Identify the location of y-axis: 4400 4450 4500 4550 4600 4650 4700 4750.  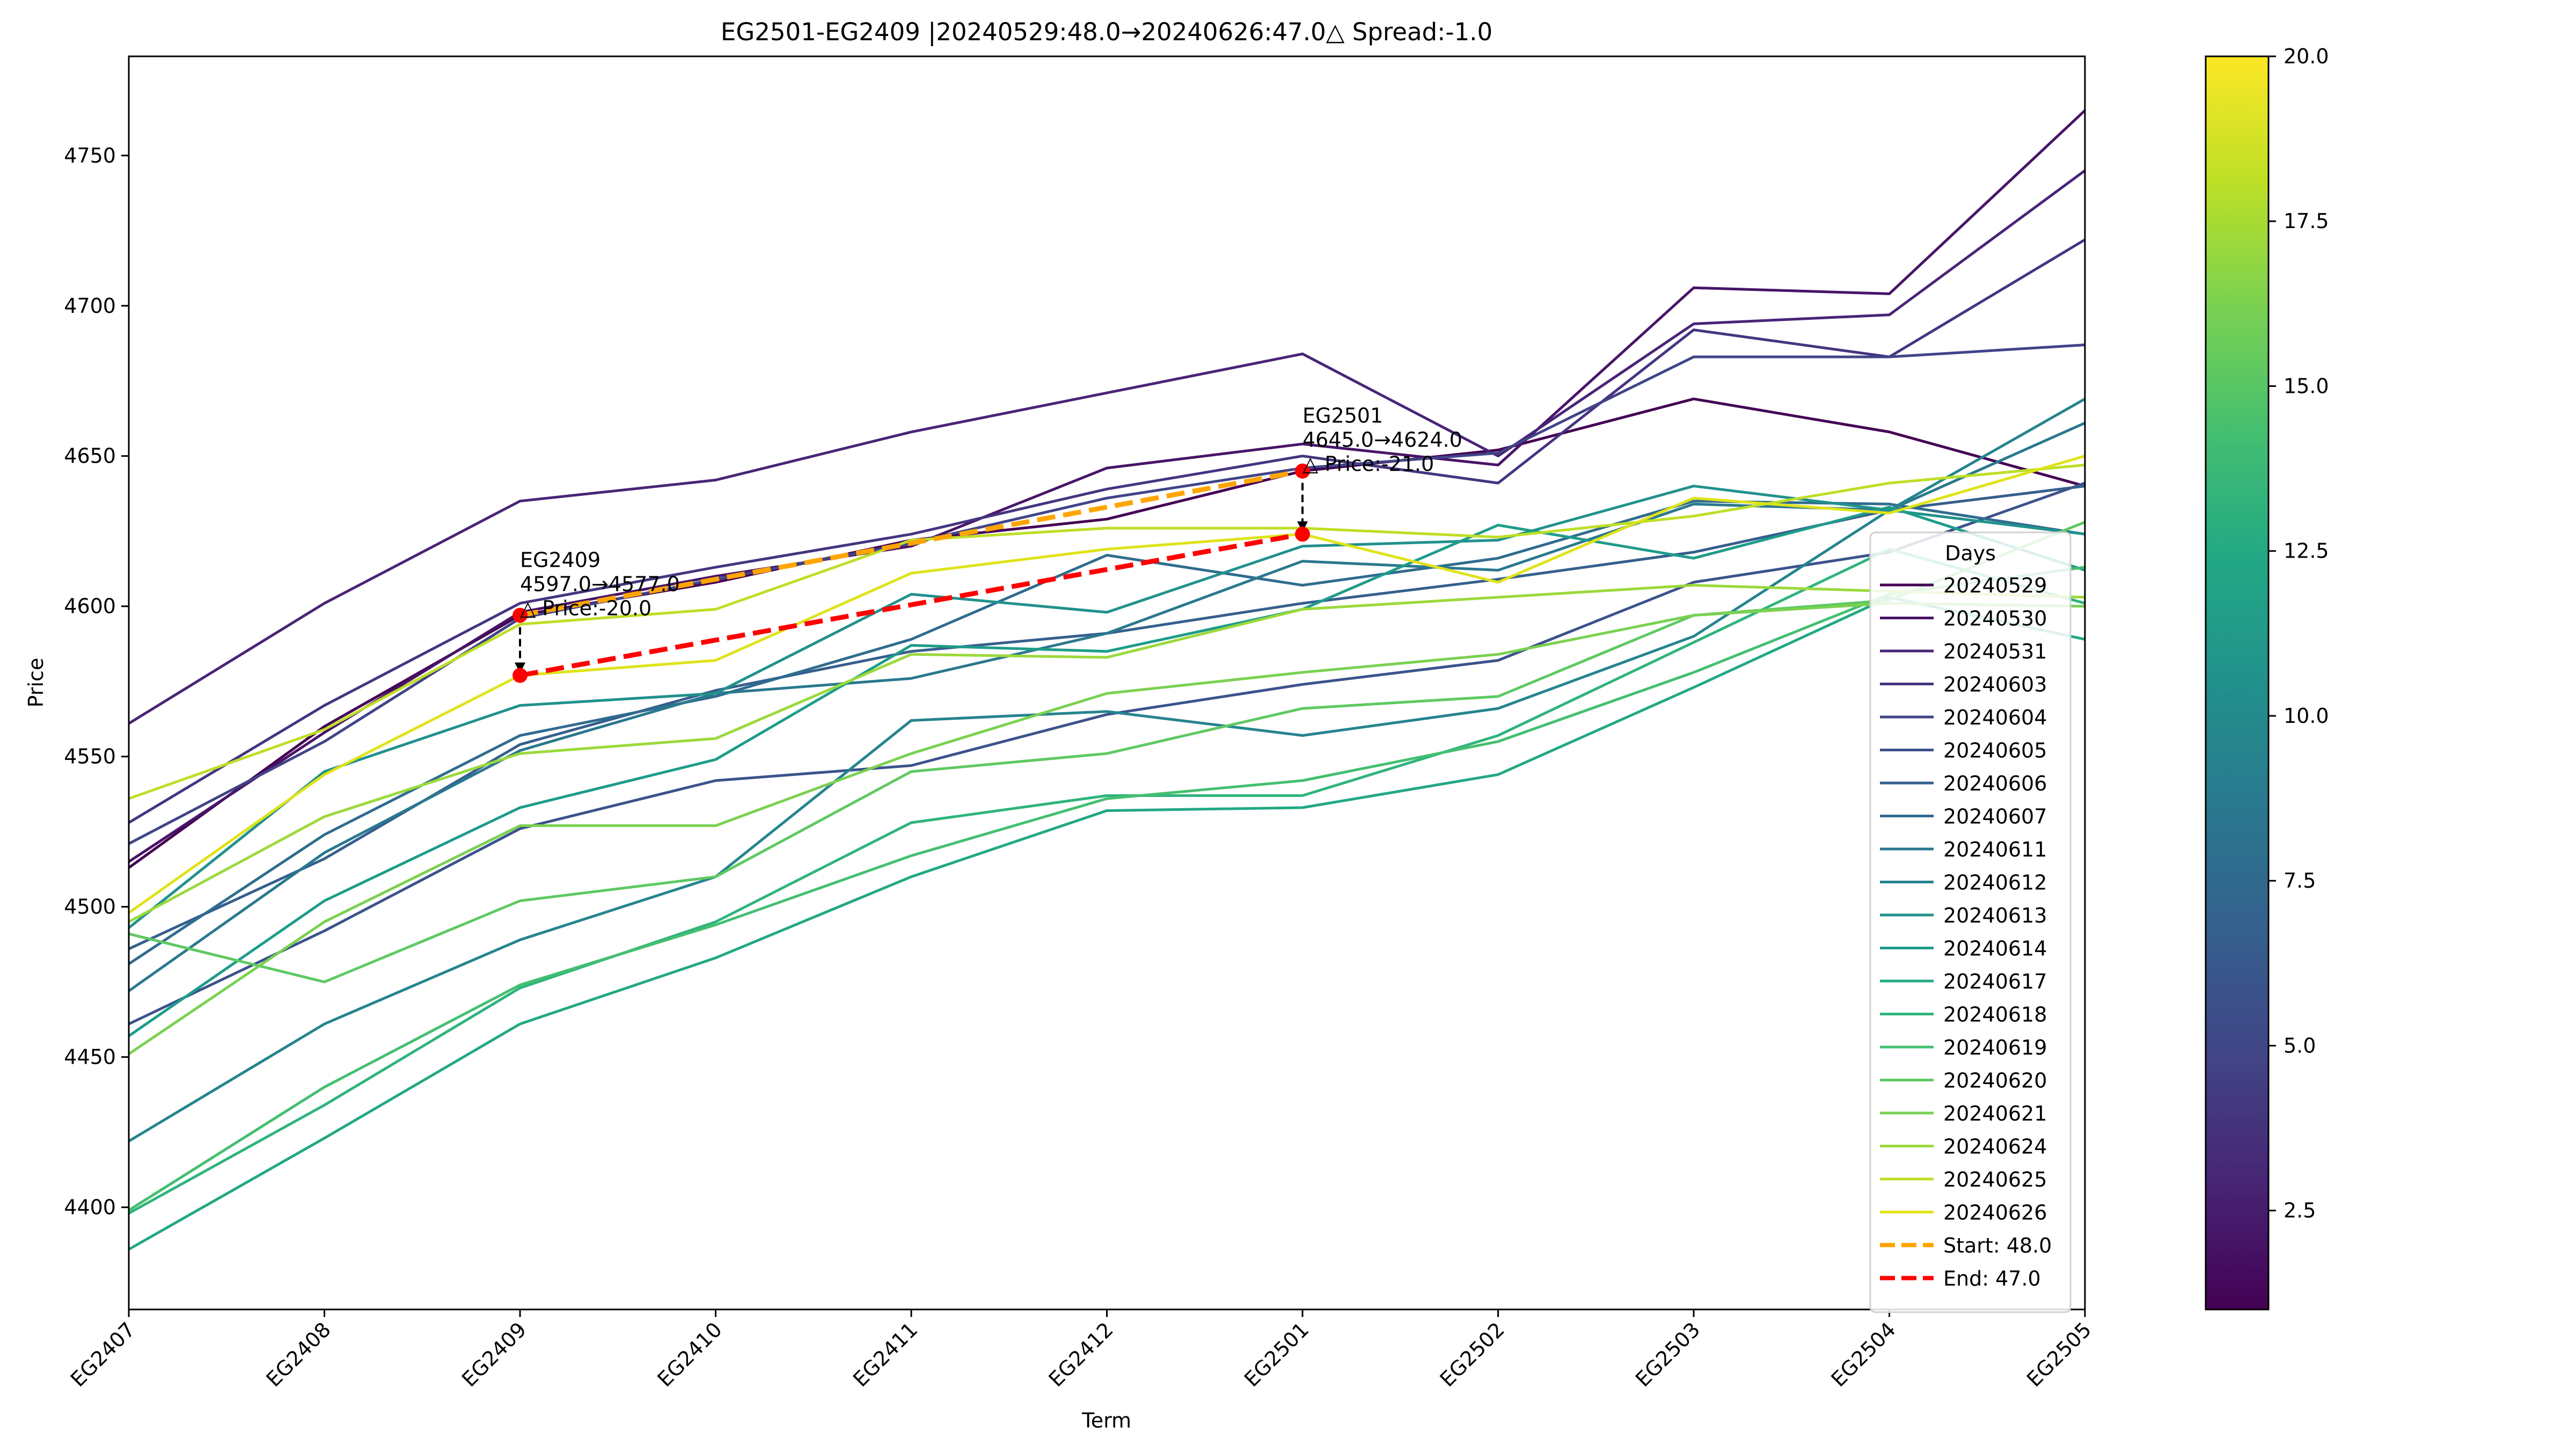
(96, 681).